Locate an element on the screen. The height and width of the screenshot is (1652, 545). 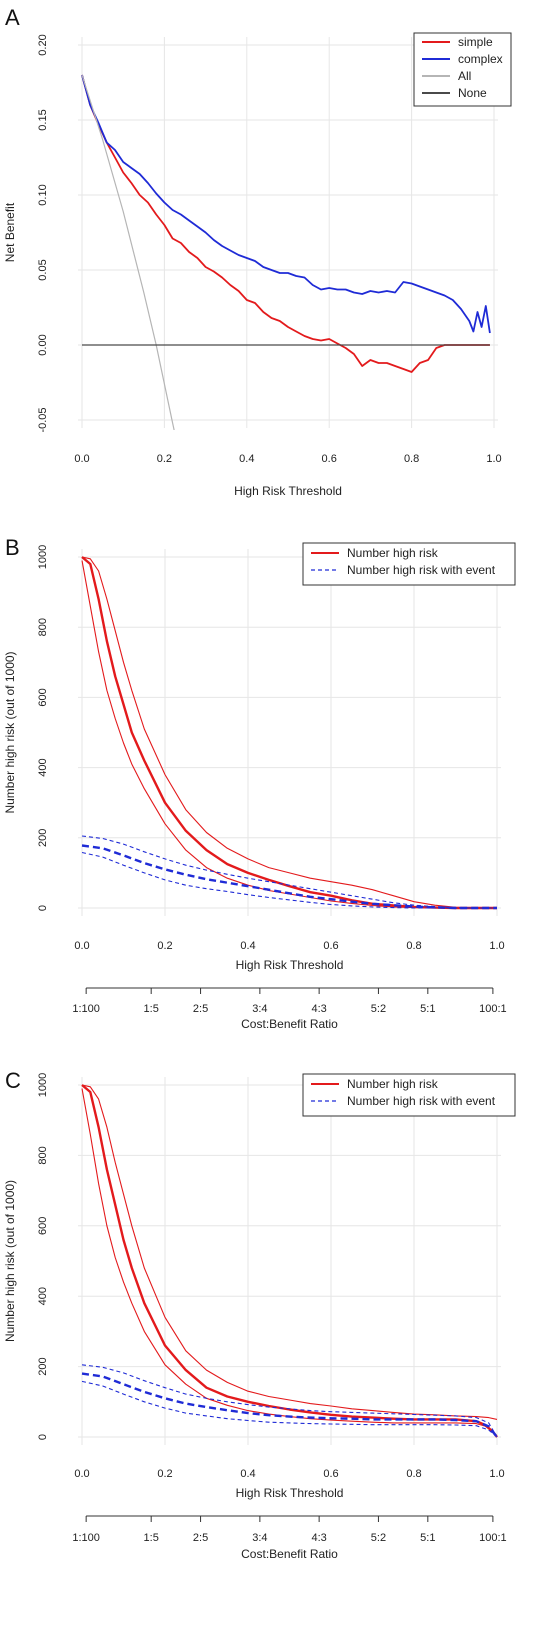
series-line-all is located at coordinates (128, 252).